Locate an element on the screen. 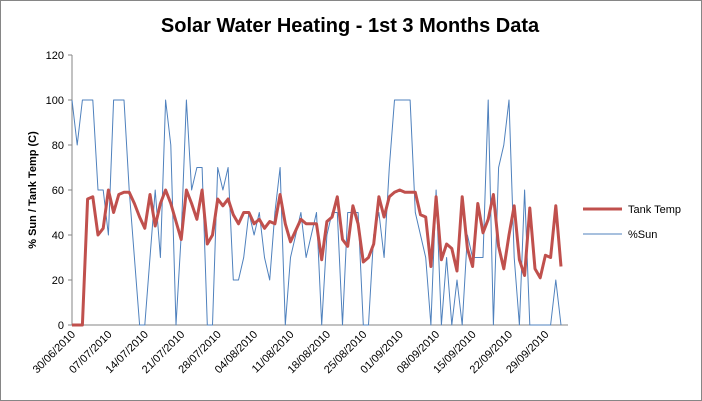 This screenshot has width=702, height=401. y-tick-label: 80 is located at coordinates (58, 146).